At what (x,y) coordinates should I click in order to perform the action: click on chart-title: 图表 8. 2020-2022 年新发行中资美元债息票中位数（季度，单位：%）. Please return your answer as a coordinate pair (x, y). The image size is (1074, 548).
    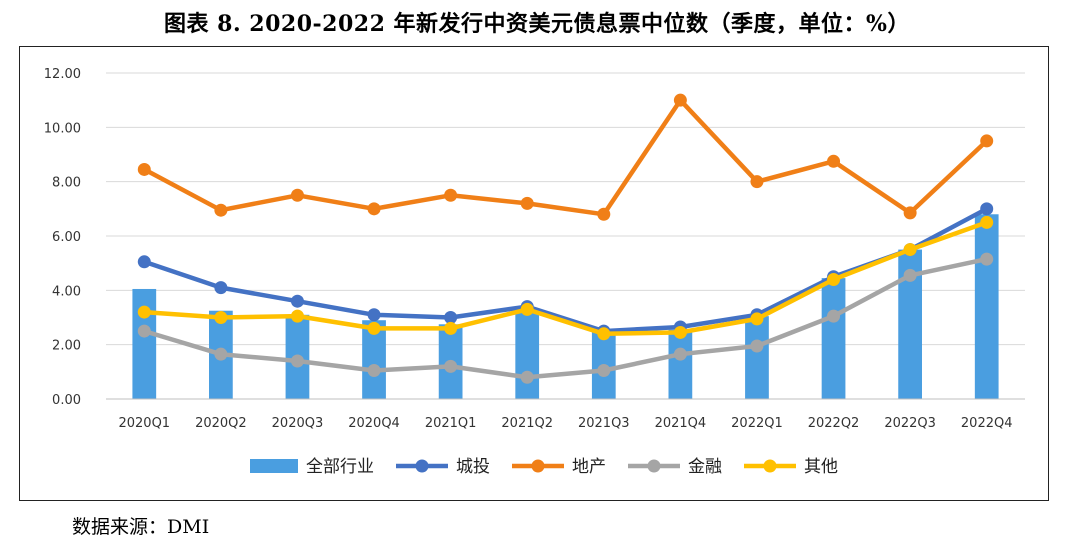
    Looking at the image, I should click on (537, 24).